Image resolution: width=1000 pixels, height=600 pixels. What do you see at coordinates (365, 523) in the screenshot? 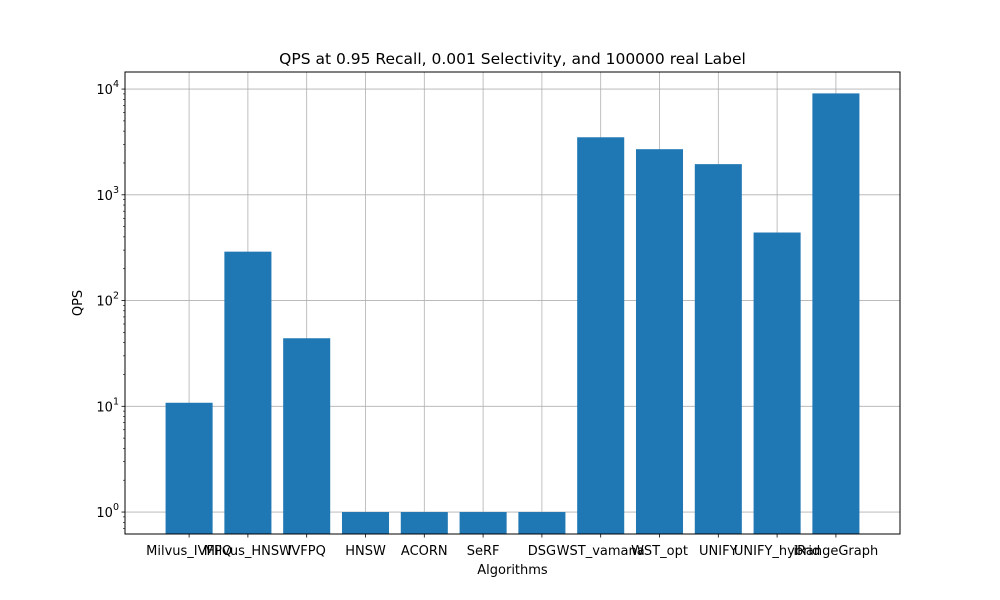
I see `bar-hnsw` at bounding box center [365, 523].